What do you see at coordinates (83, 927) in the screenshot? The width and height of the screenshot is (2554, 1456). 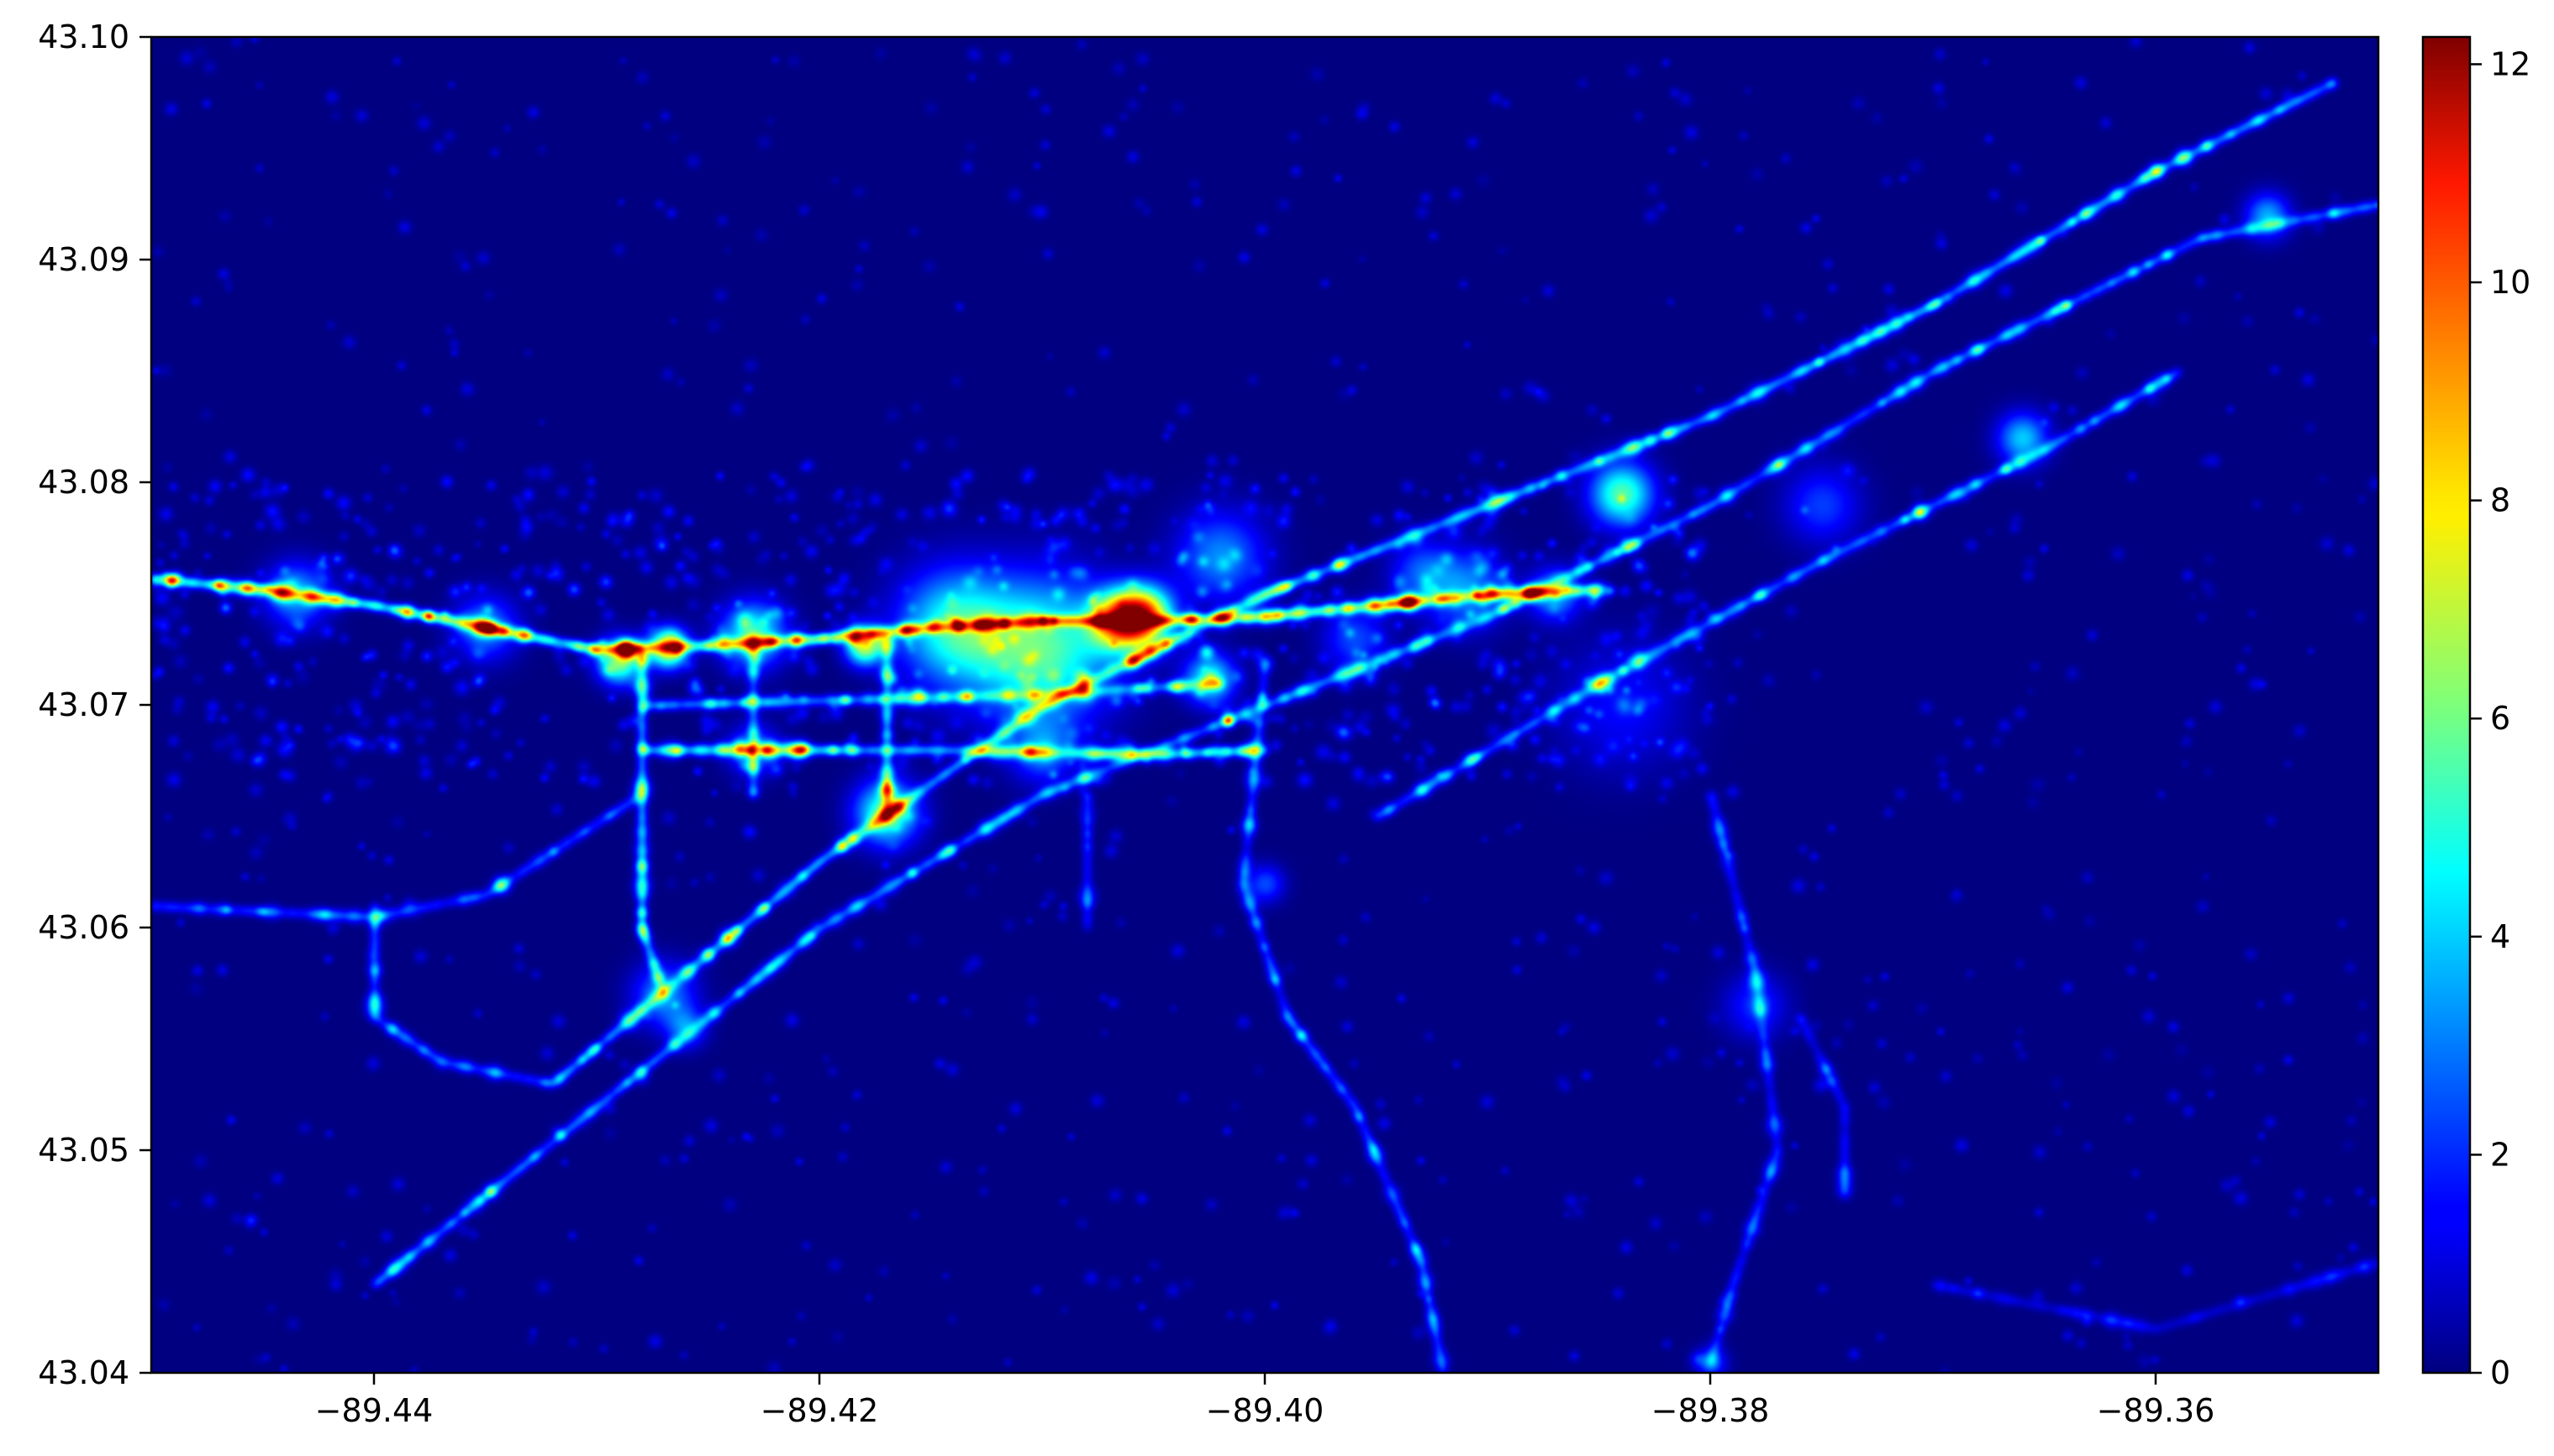 I see `y-tick-label: 43.06` at bounding box center [83, 927].